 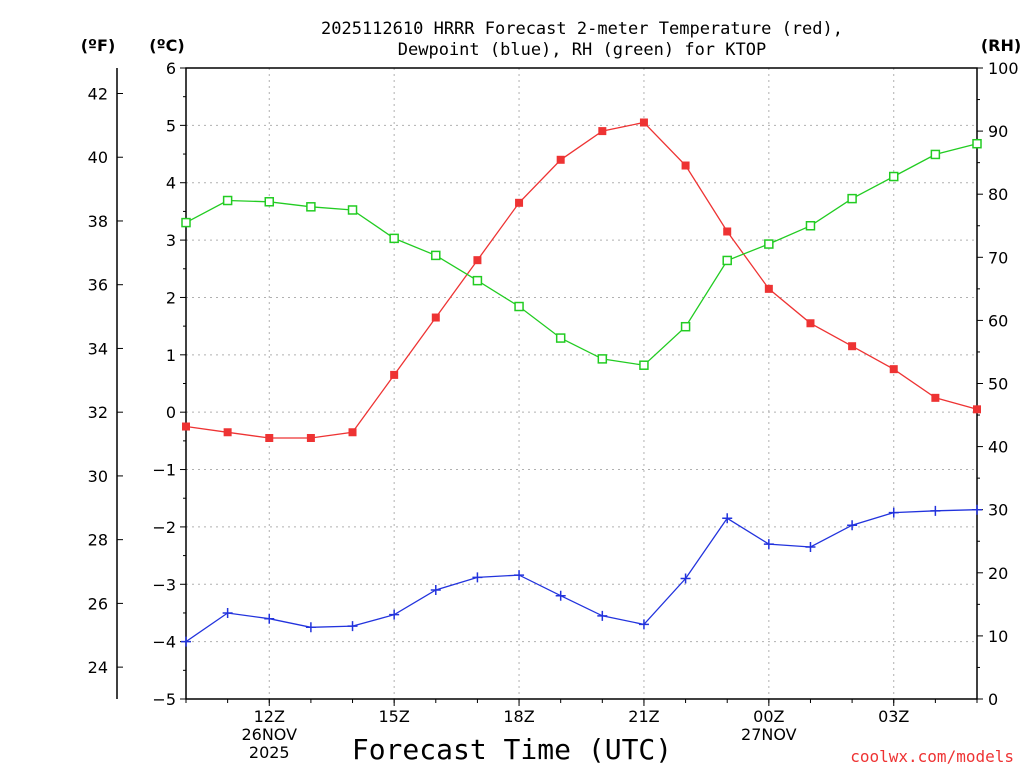 What do you see at coordinates (893, 716) in the screenshot?
I see `x-tick-label: 03Z` at bounding box center [893, 716].